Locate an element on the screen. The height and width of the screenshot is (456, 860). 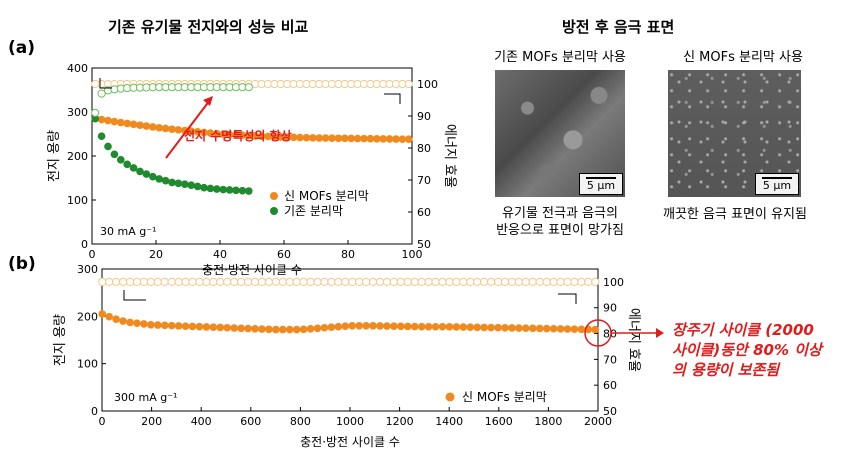
chart-a-y2tick-label: 100 is located at coordinates (427, 84).